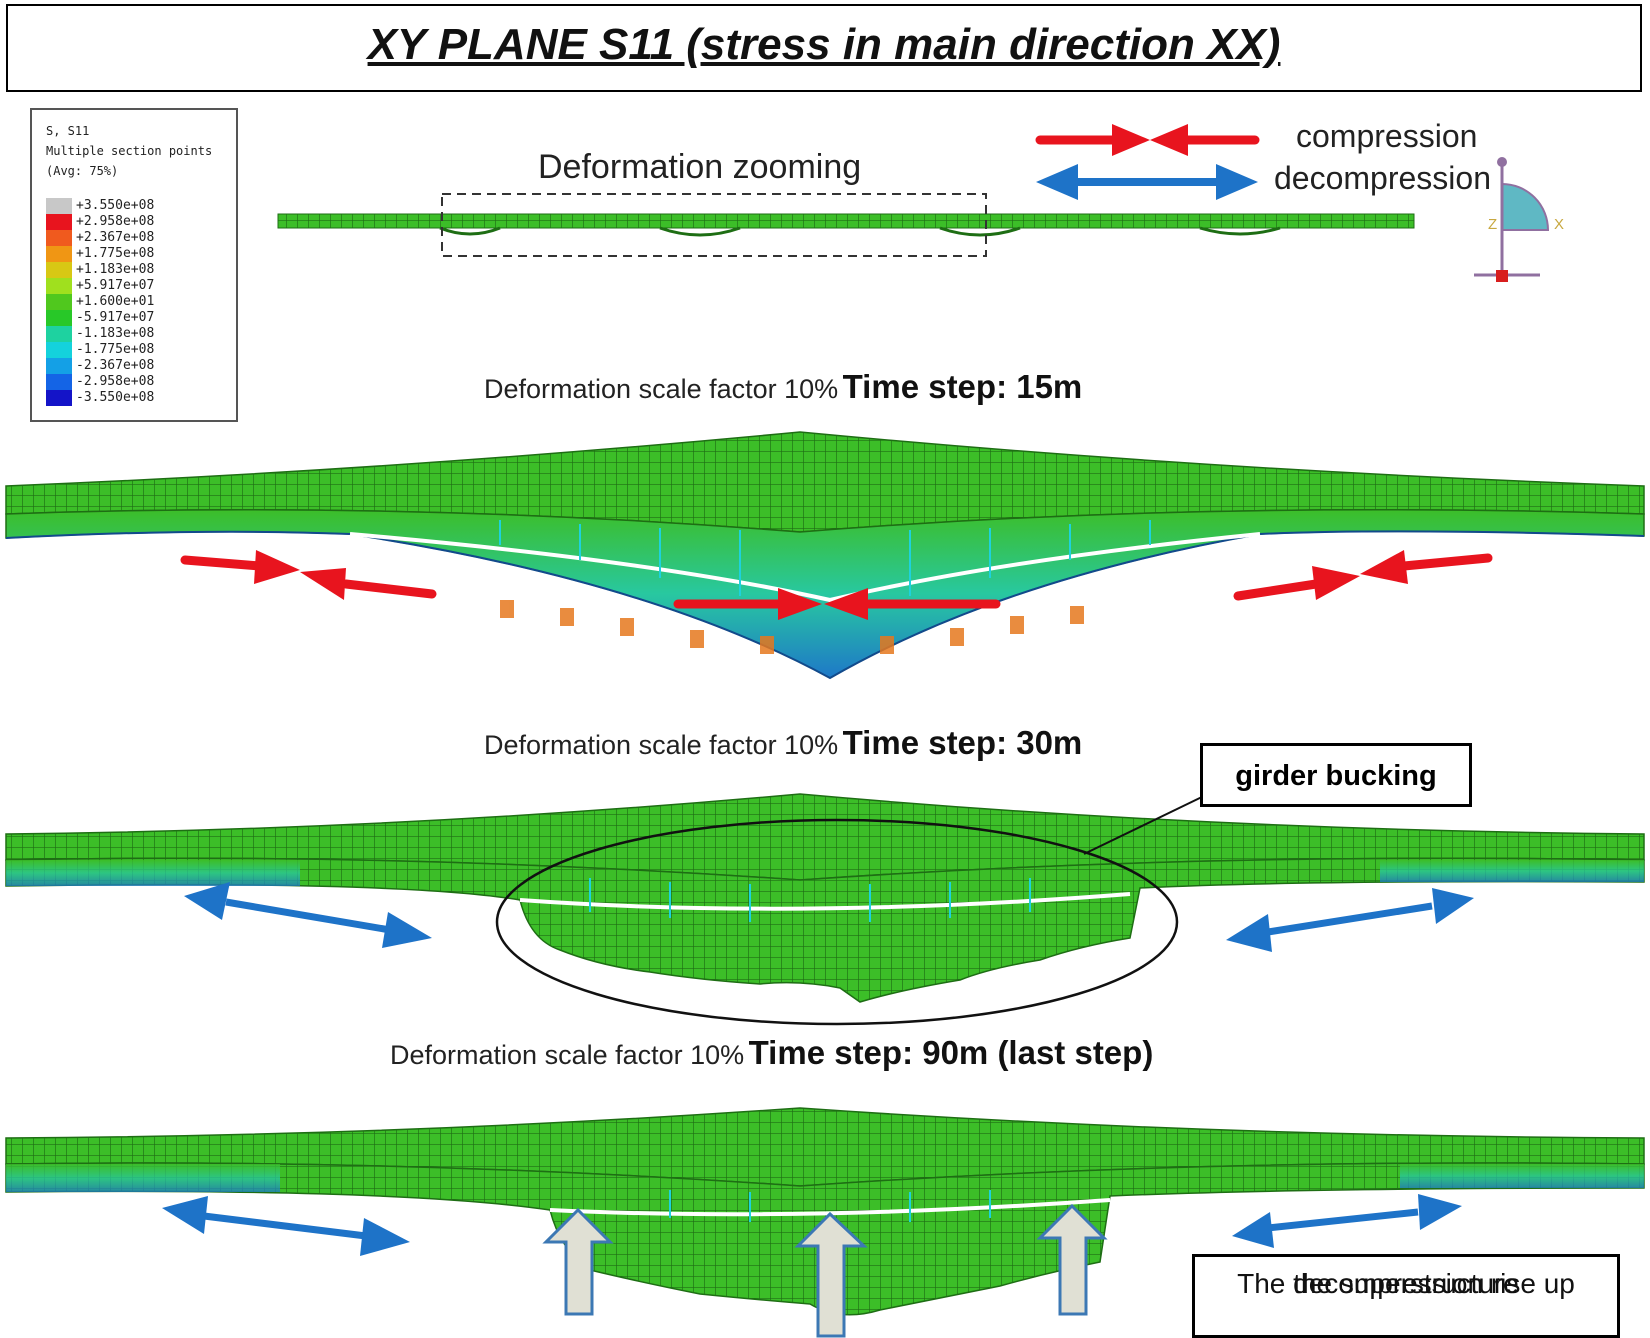 Image resolution: width=1650 pixels, height=1338 pixels. What do you see at coordinates (1512, 219) in the screenshot?
I see `axis-triad` at bounding box center [1512, 219].